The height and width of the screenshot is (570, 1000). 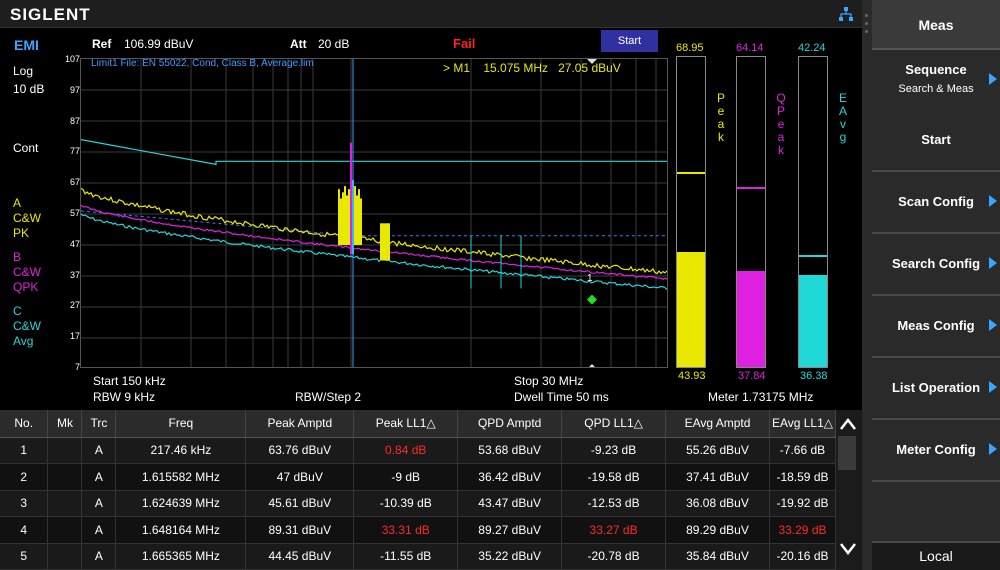 I want to click on brand-logo: SIGLENT, so click(x=50, y=14).